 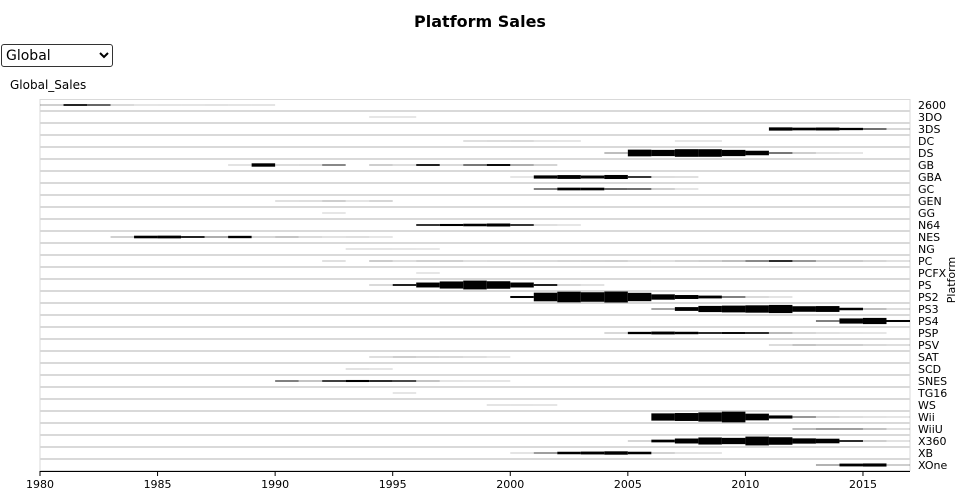 What do you see at coordinates (930, 201) in the screenshot?
I see `platform-label: GEN` at bounding box center [930, 201].